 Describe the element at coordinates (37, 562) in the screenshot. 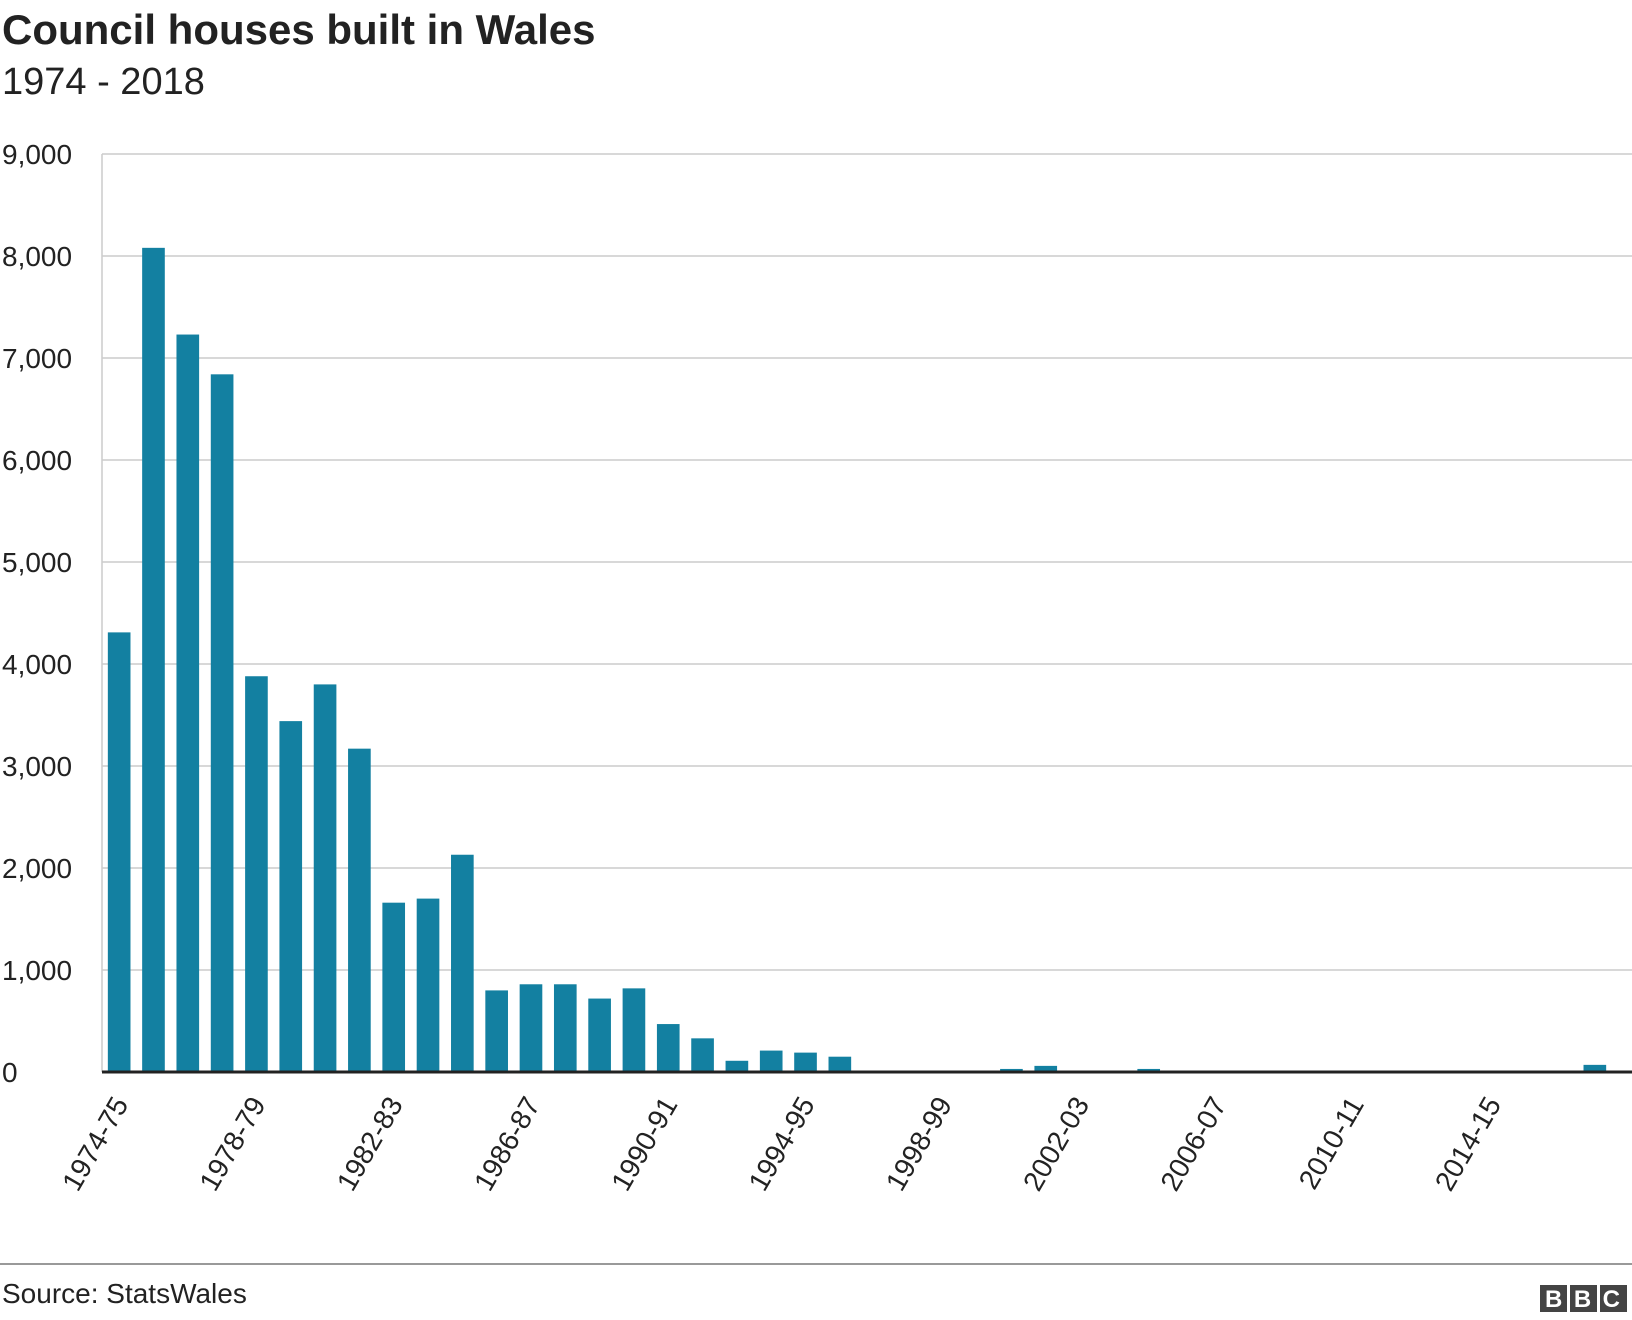

I see `y-tick-label: 5,000` at that location.